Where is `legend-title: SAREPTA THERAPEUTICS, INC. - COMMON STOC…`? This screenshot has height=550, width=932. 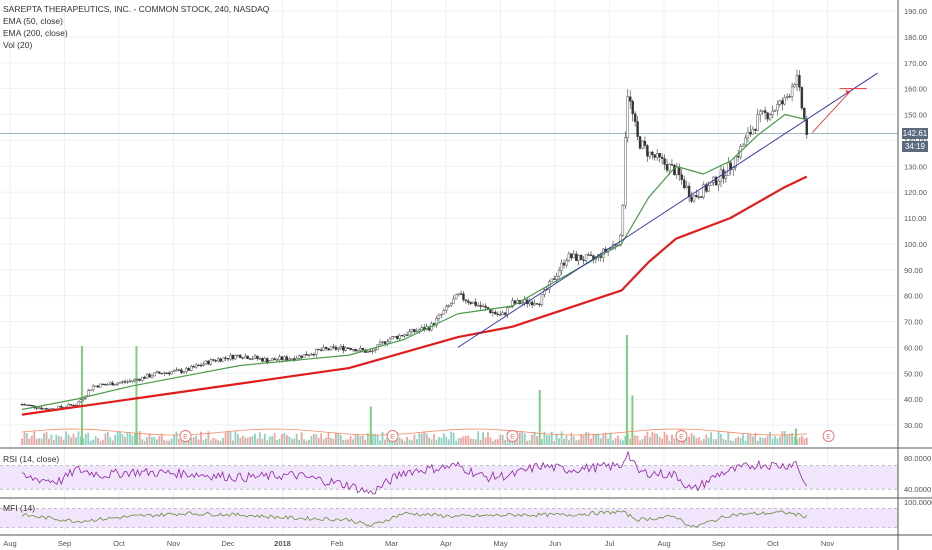 legend-title: SAREPTA THERAPEUTICS, INC. - COMMON STOC… is located at coordinates (136, 9).